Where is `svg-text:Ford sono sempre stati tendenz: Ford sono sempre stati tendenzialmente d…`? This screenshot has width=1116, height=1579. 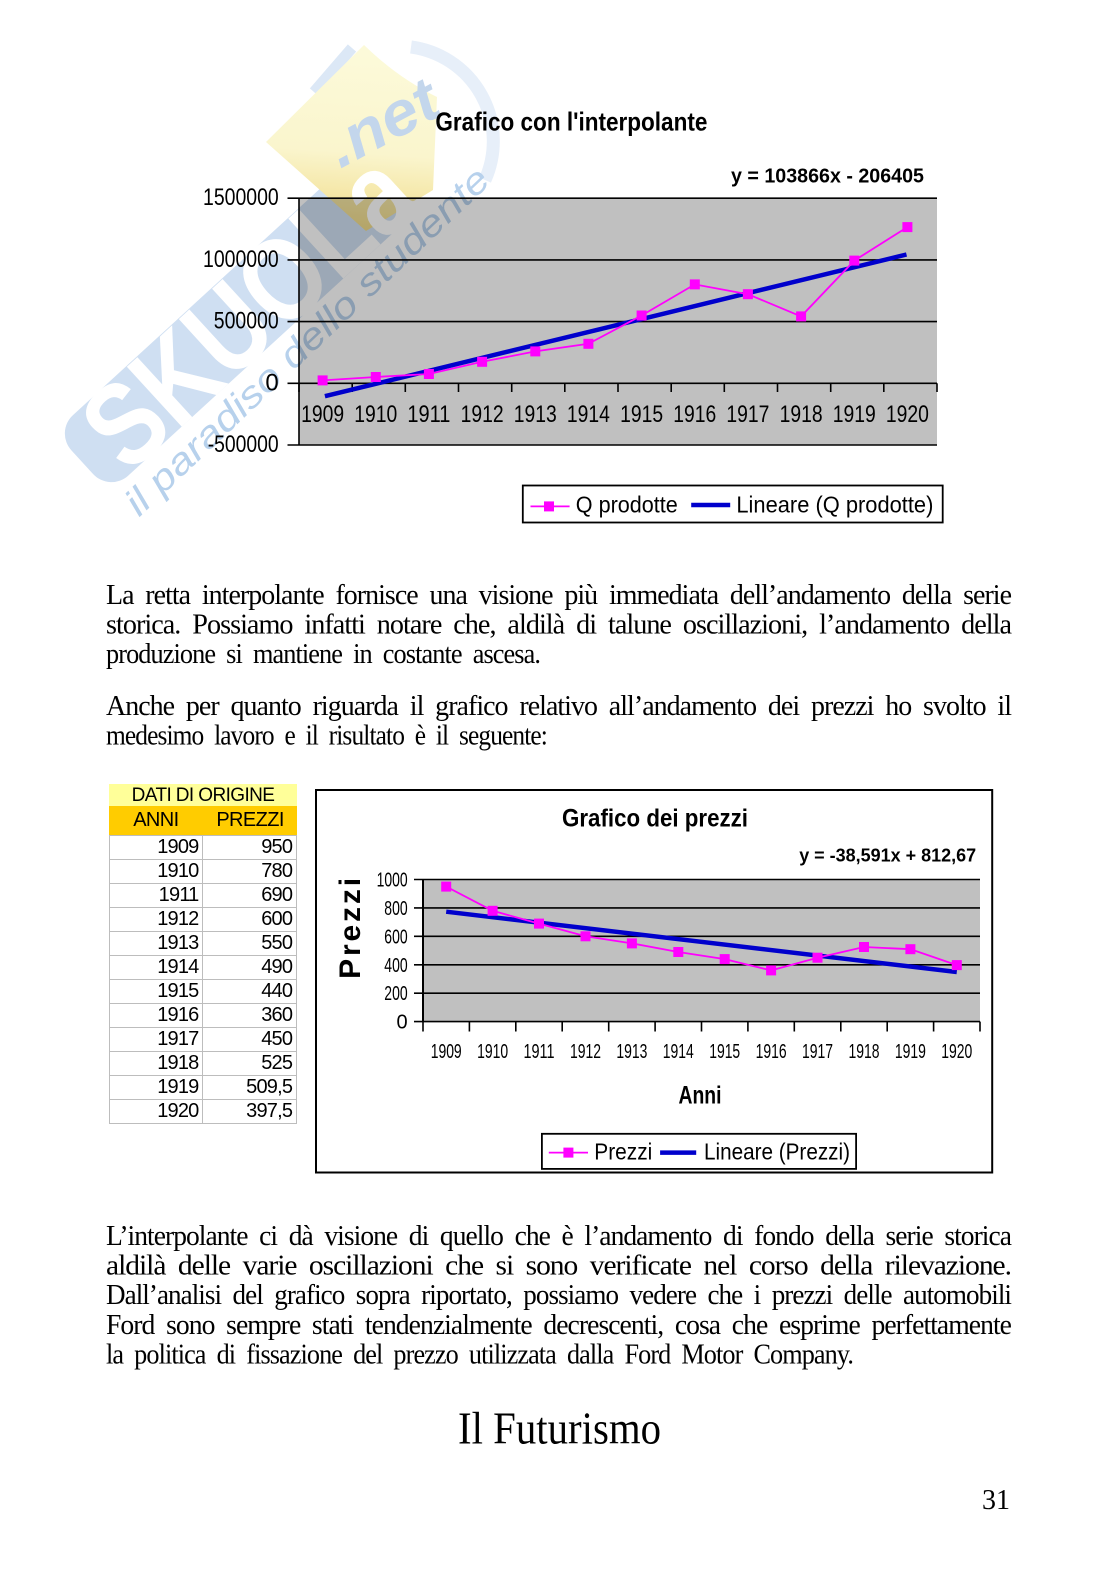
svg-text:Ford sono sempre stati tendenz: Ford sono sempre stati tendenzialmente d… is located at coordinates (558, 1325).